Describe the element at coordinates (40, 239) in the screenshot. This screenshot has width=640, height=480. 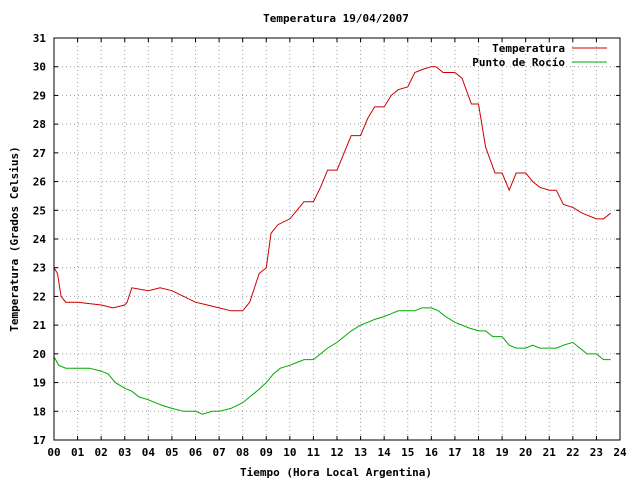
I see `y-tick-label: 24` at that location.